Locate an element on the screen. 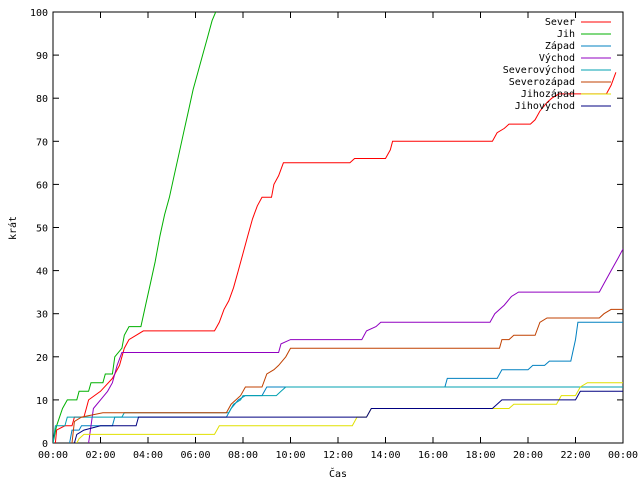 The image size is (640, 480). x-tick-label: 04:00 is located at coordinates (148, 455).